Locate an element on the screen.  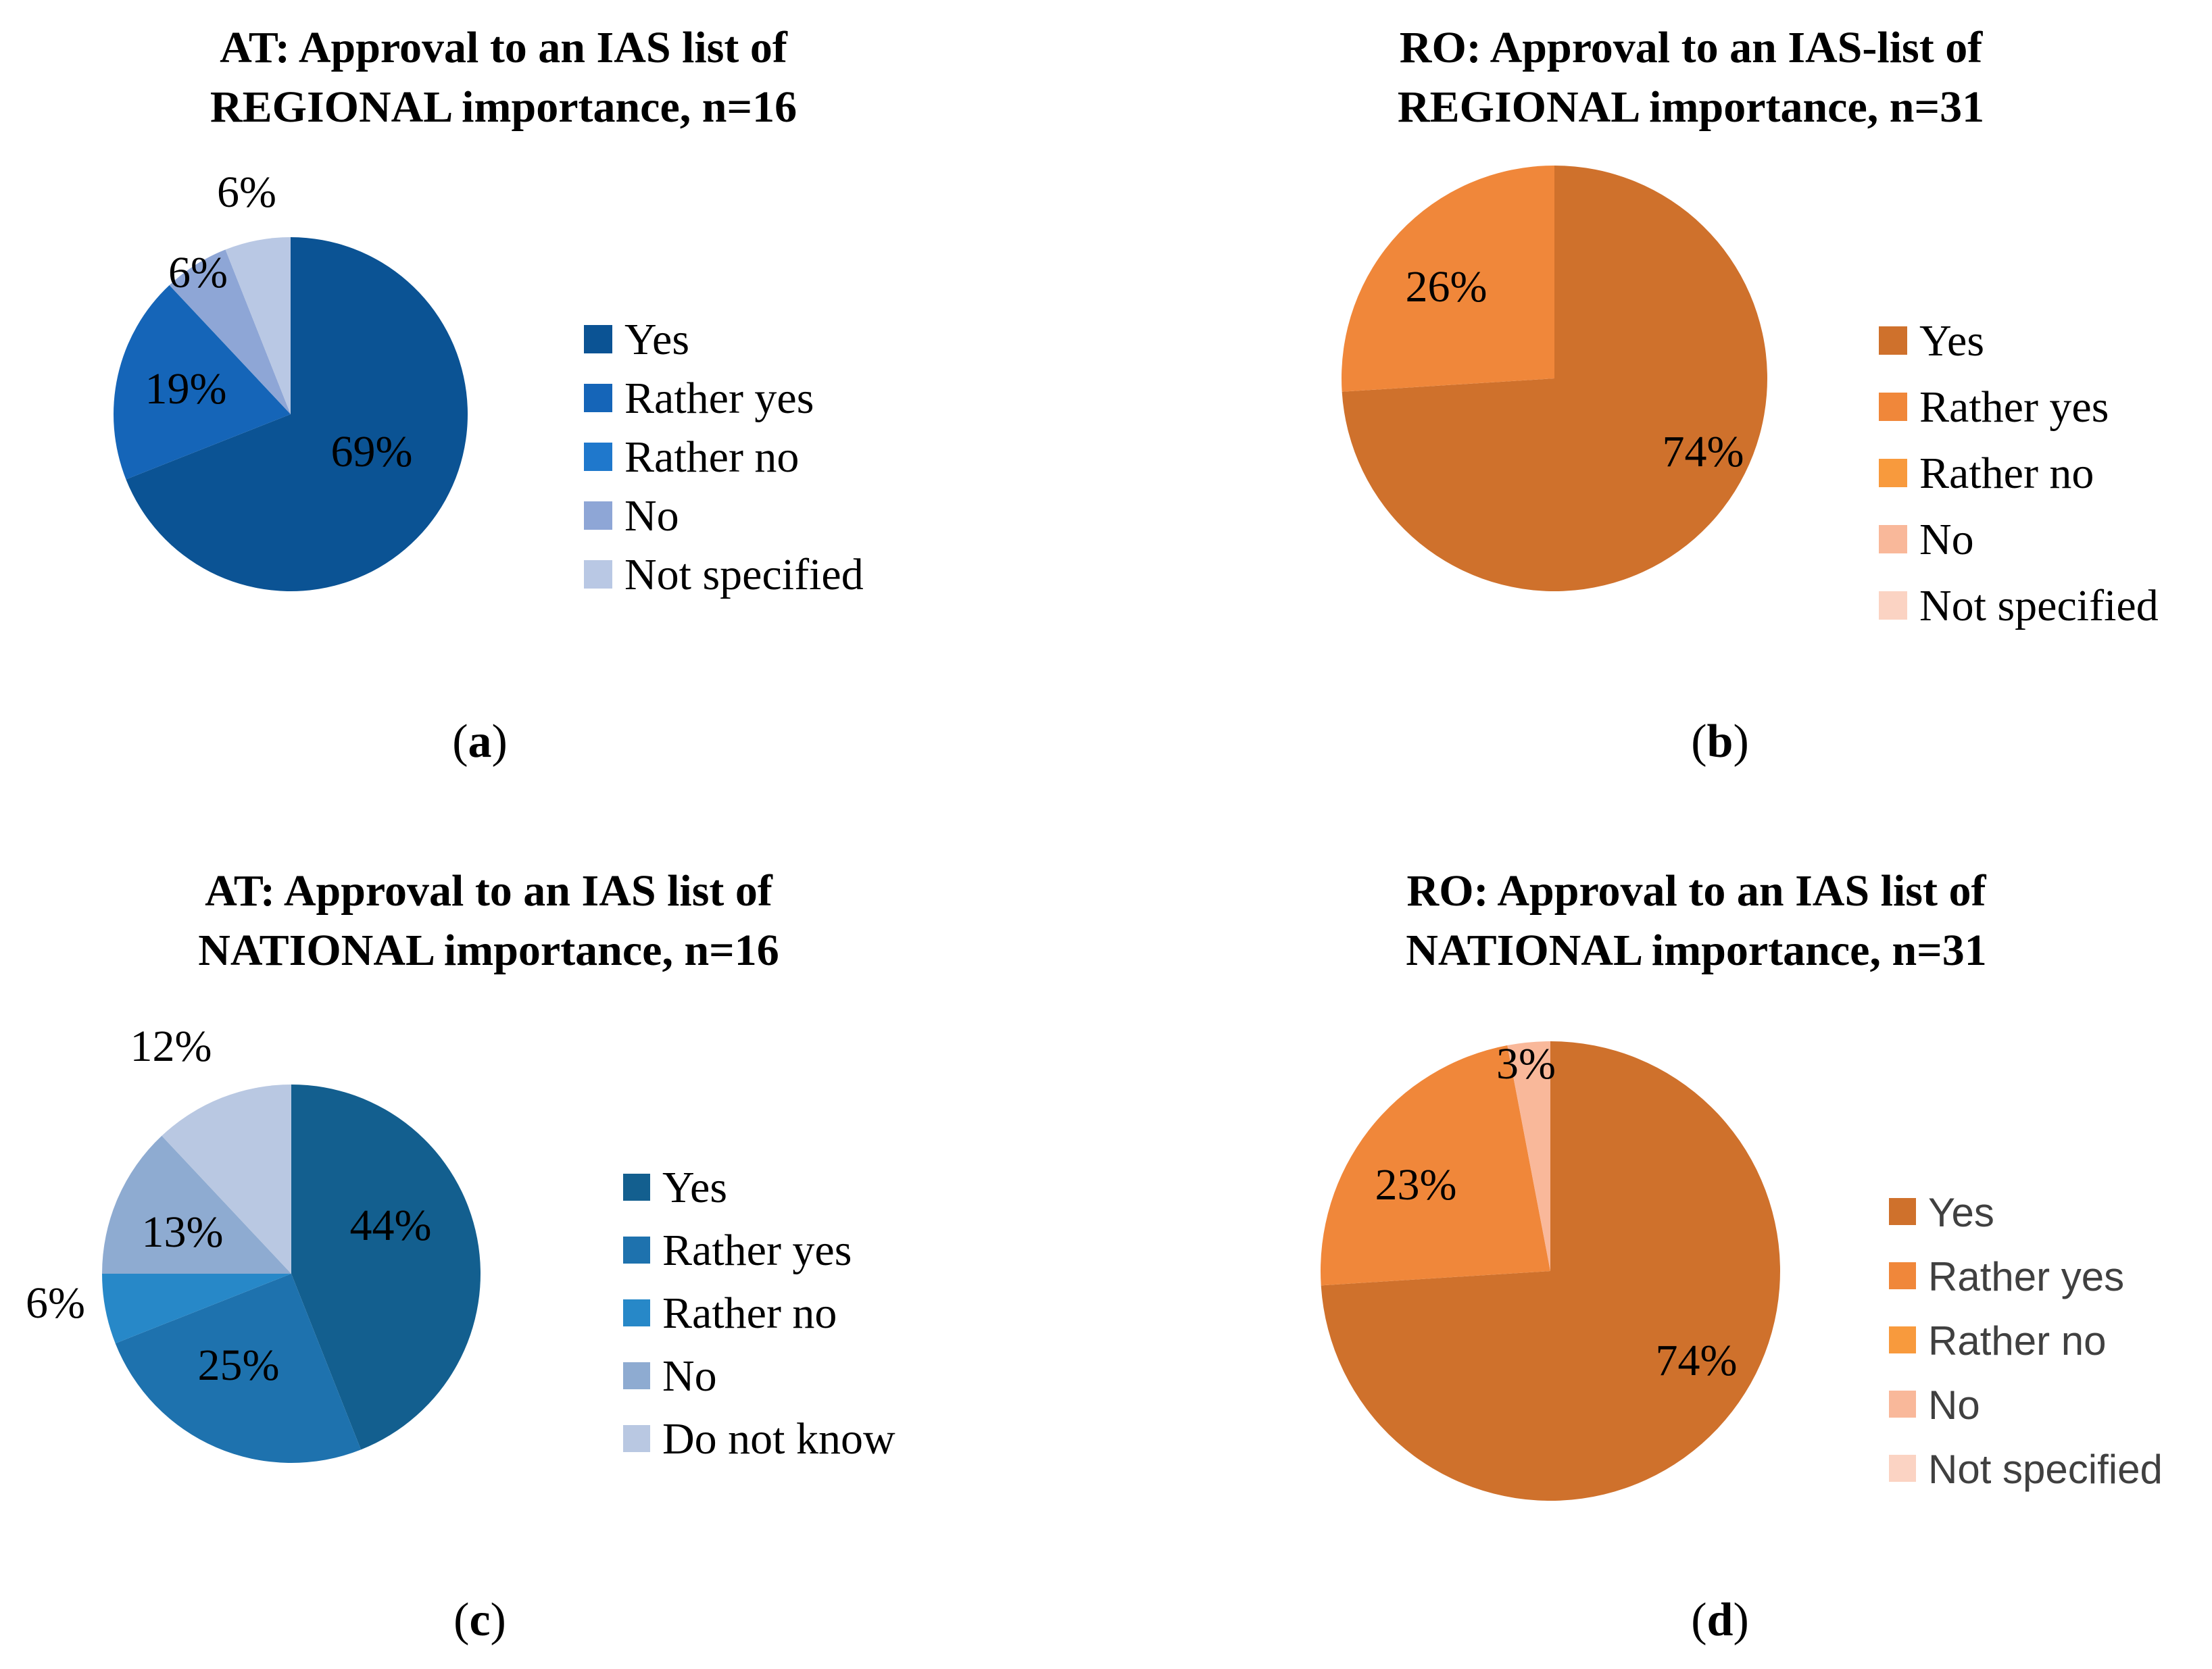
pie-slice-not-specified is located at coordinates (258, 325).